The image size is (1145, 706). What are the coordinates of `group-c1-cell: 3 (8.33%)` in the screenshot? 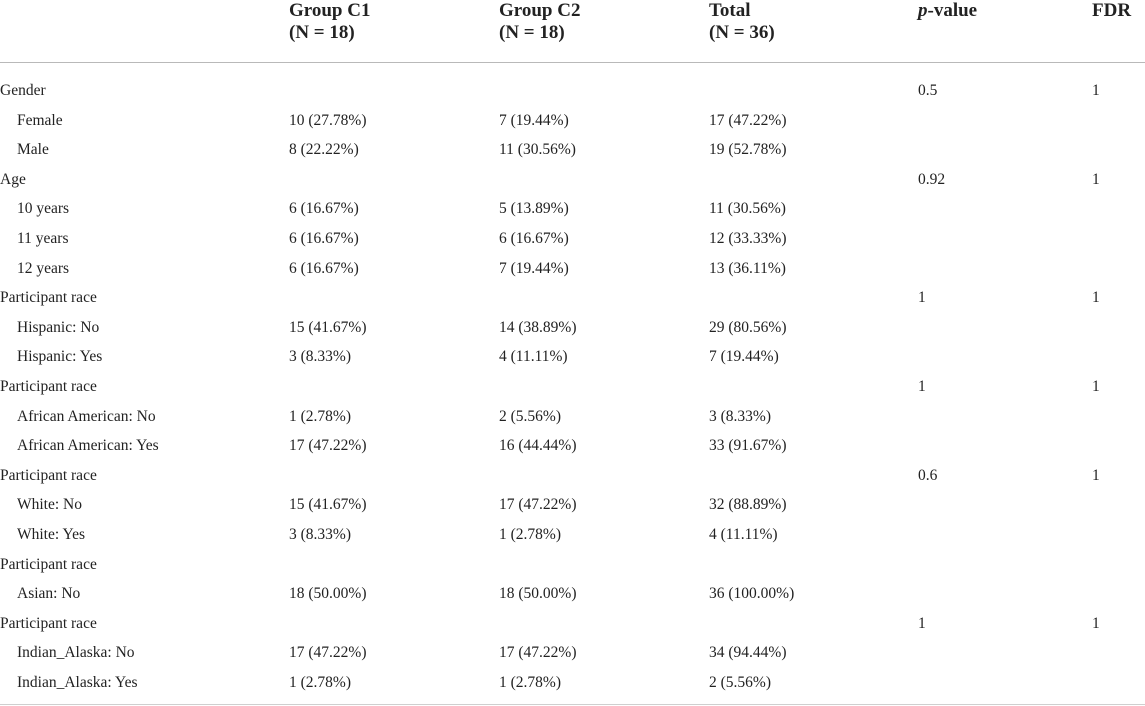 It's located at (320, 534).